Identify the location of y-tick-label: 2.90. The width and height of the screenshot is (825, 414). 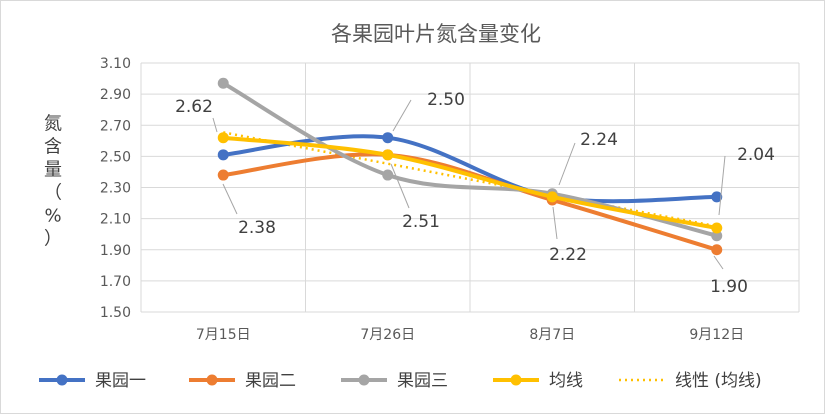
(115, 95).